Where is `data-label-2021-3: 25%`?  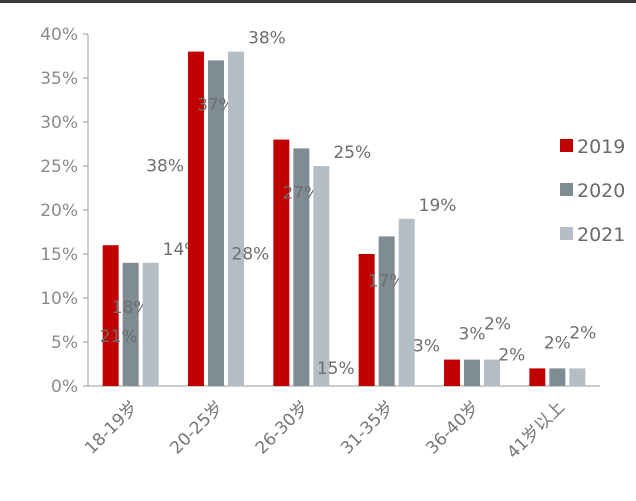 data-label-2021-3: 25% is located at coordinates (352, 153).